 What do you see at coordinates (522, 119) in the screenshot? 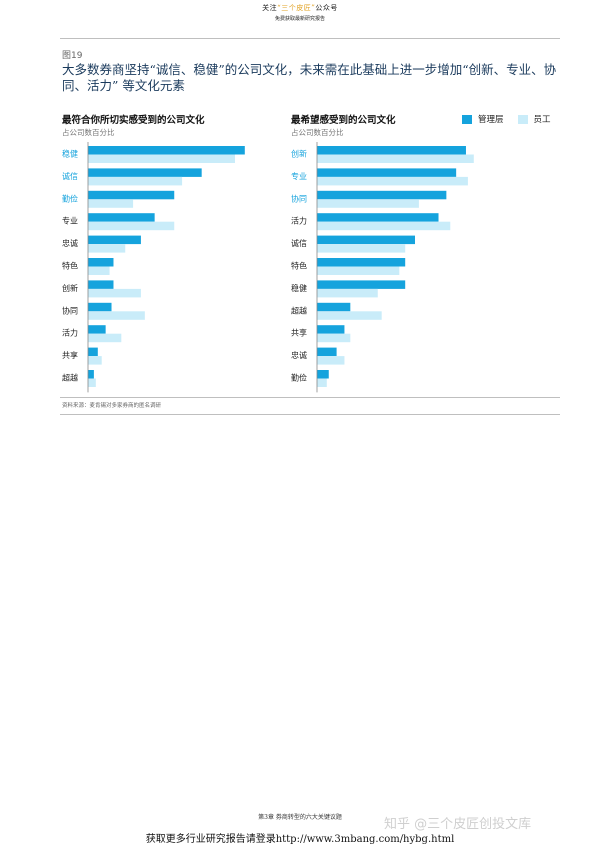
I see `legend-swatch-employee` at bounding box center [522, 119].